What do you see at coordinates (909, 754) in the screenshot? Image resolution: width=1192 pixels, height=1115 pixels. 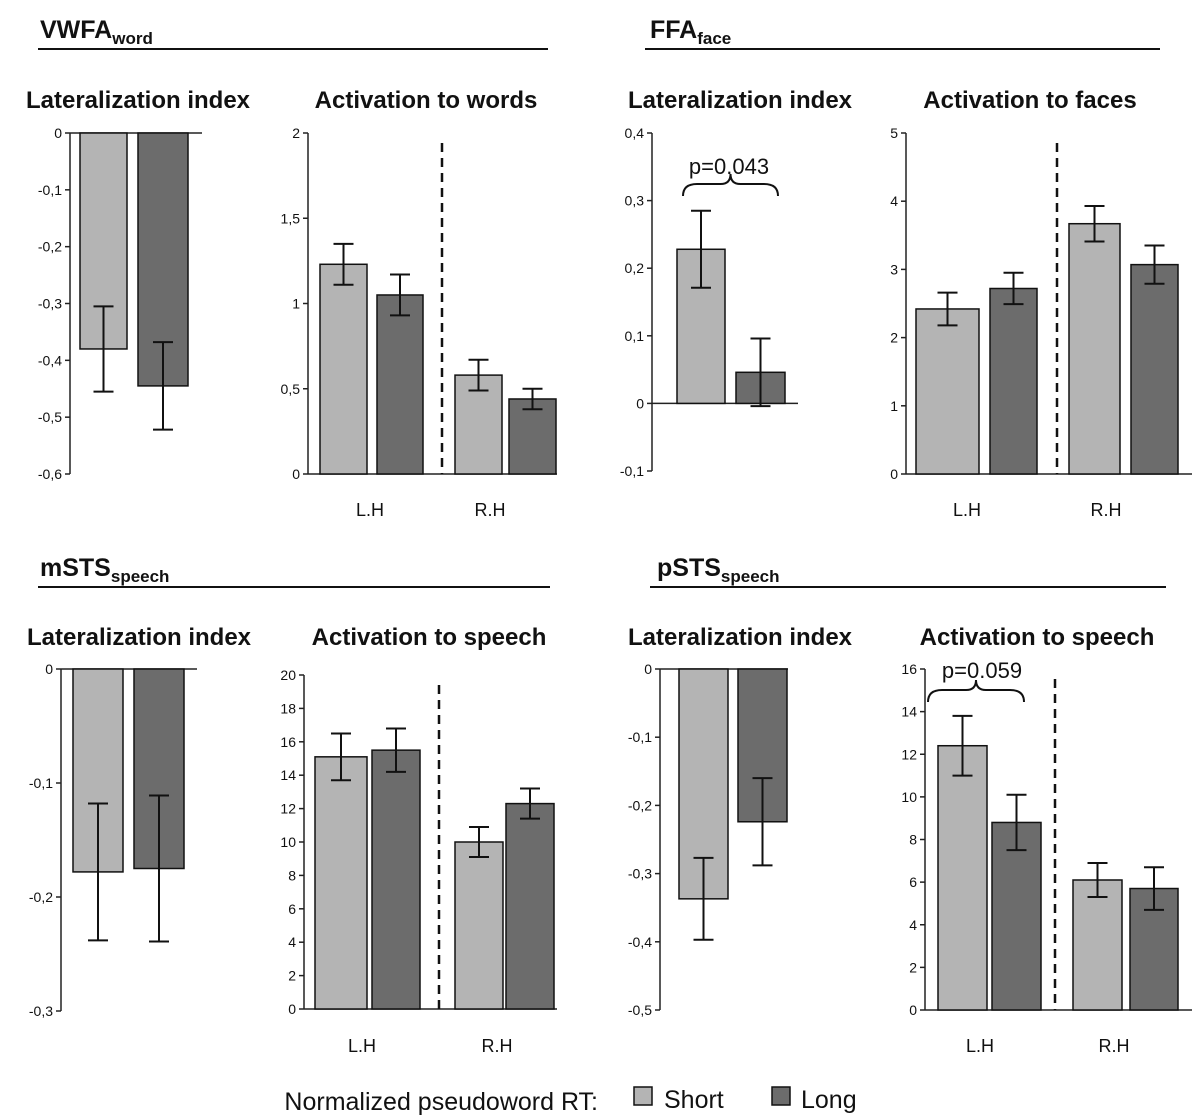 I see `y-tick-label: 12` at bounding box center [909, 754].